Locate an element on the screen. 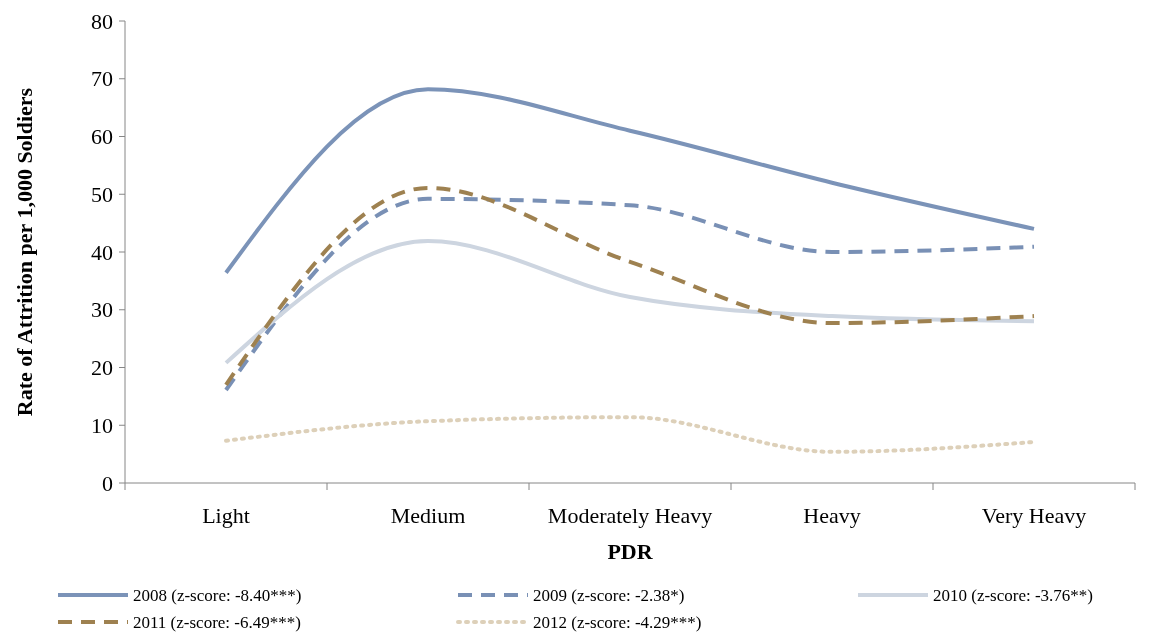 The image size is (1151, 635). y-tick-label: 20 is located at coordinates (102, 368).